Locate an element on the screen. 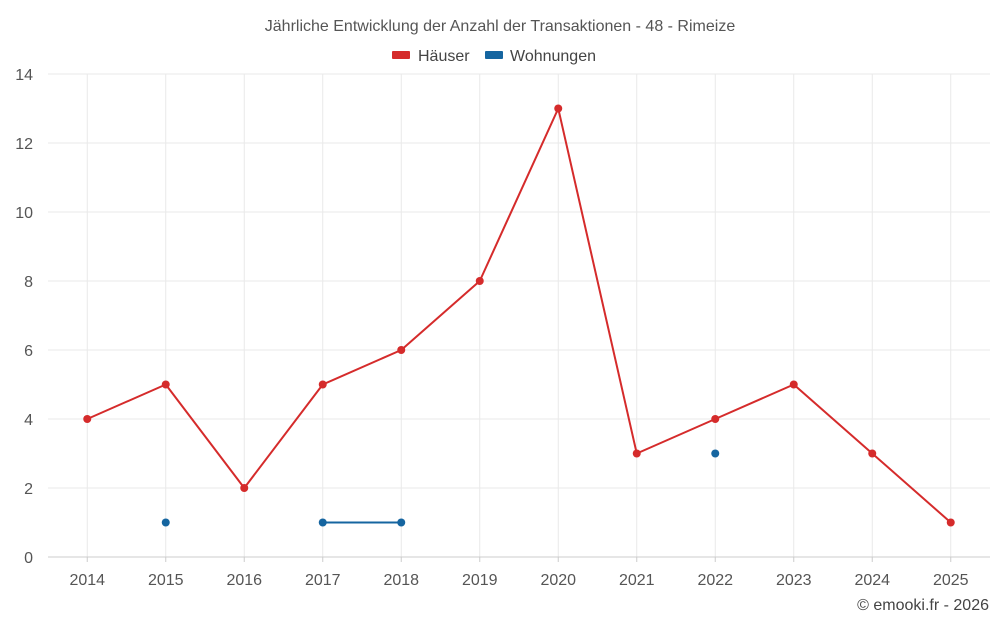 The height and width of the screenshot is (625, 1000). y-tick-label: 10 is located at coordinates (24, 213).